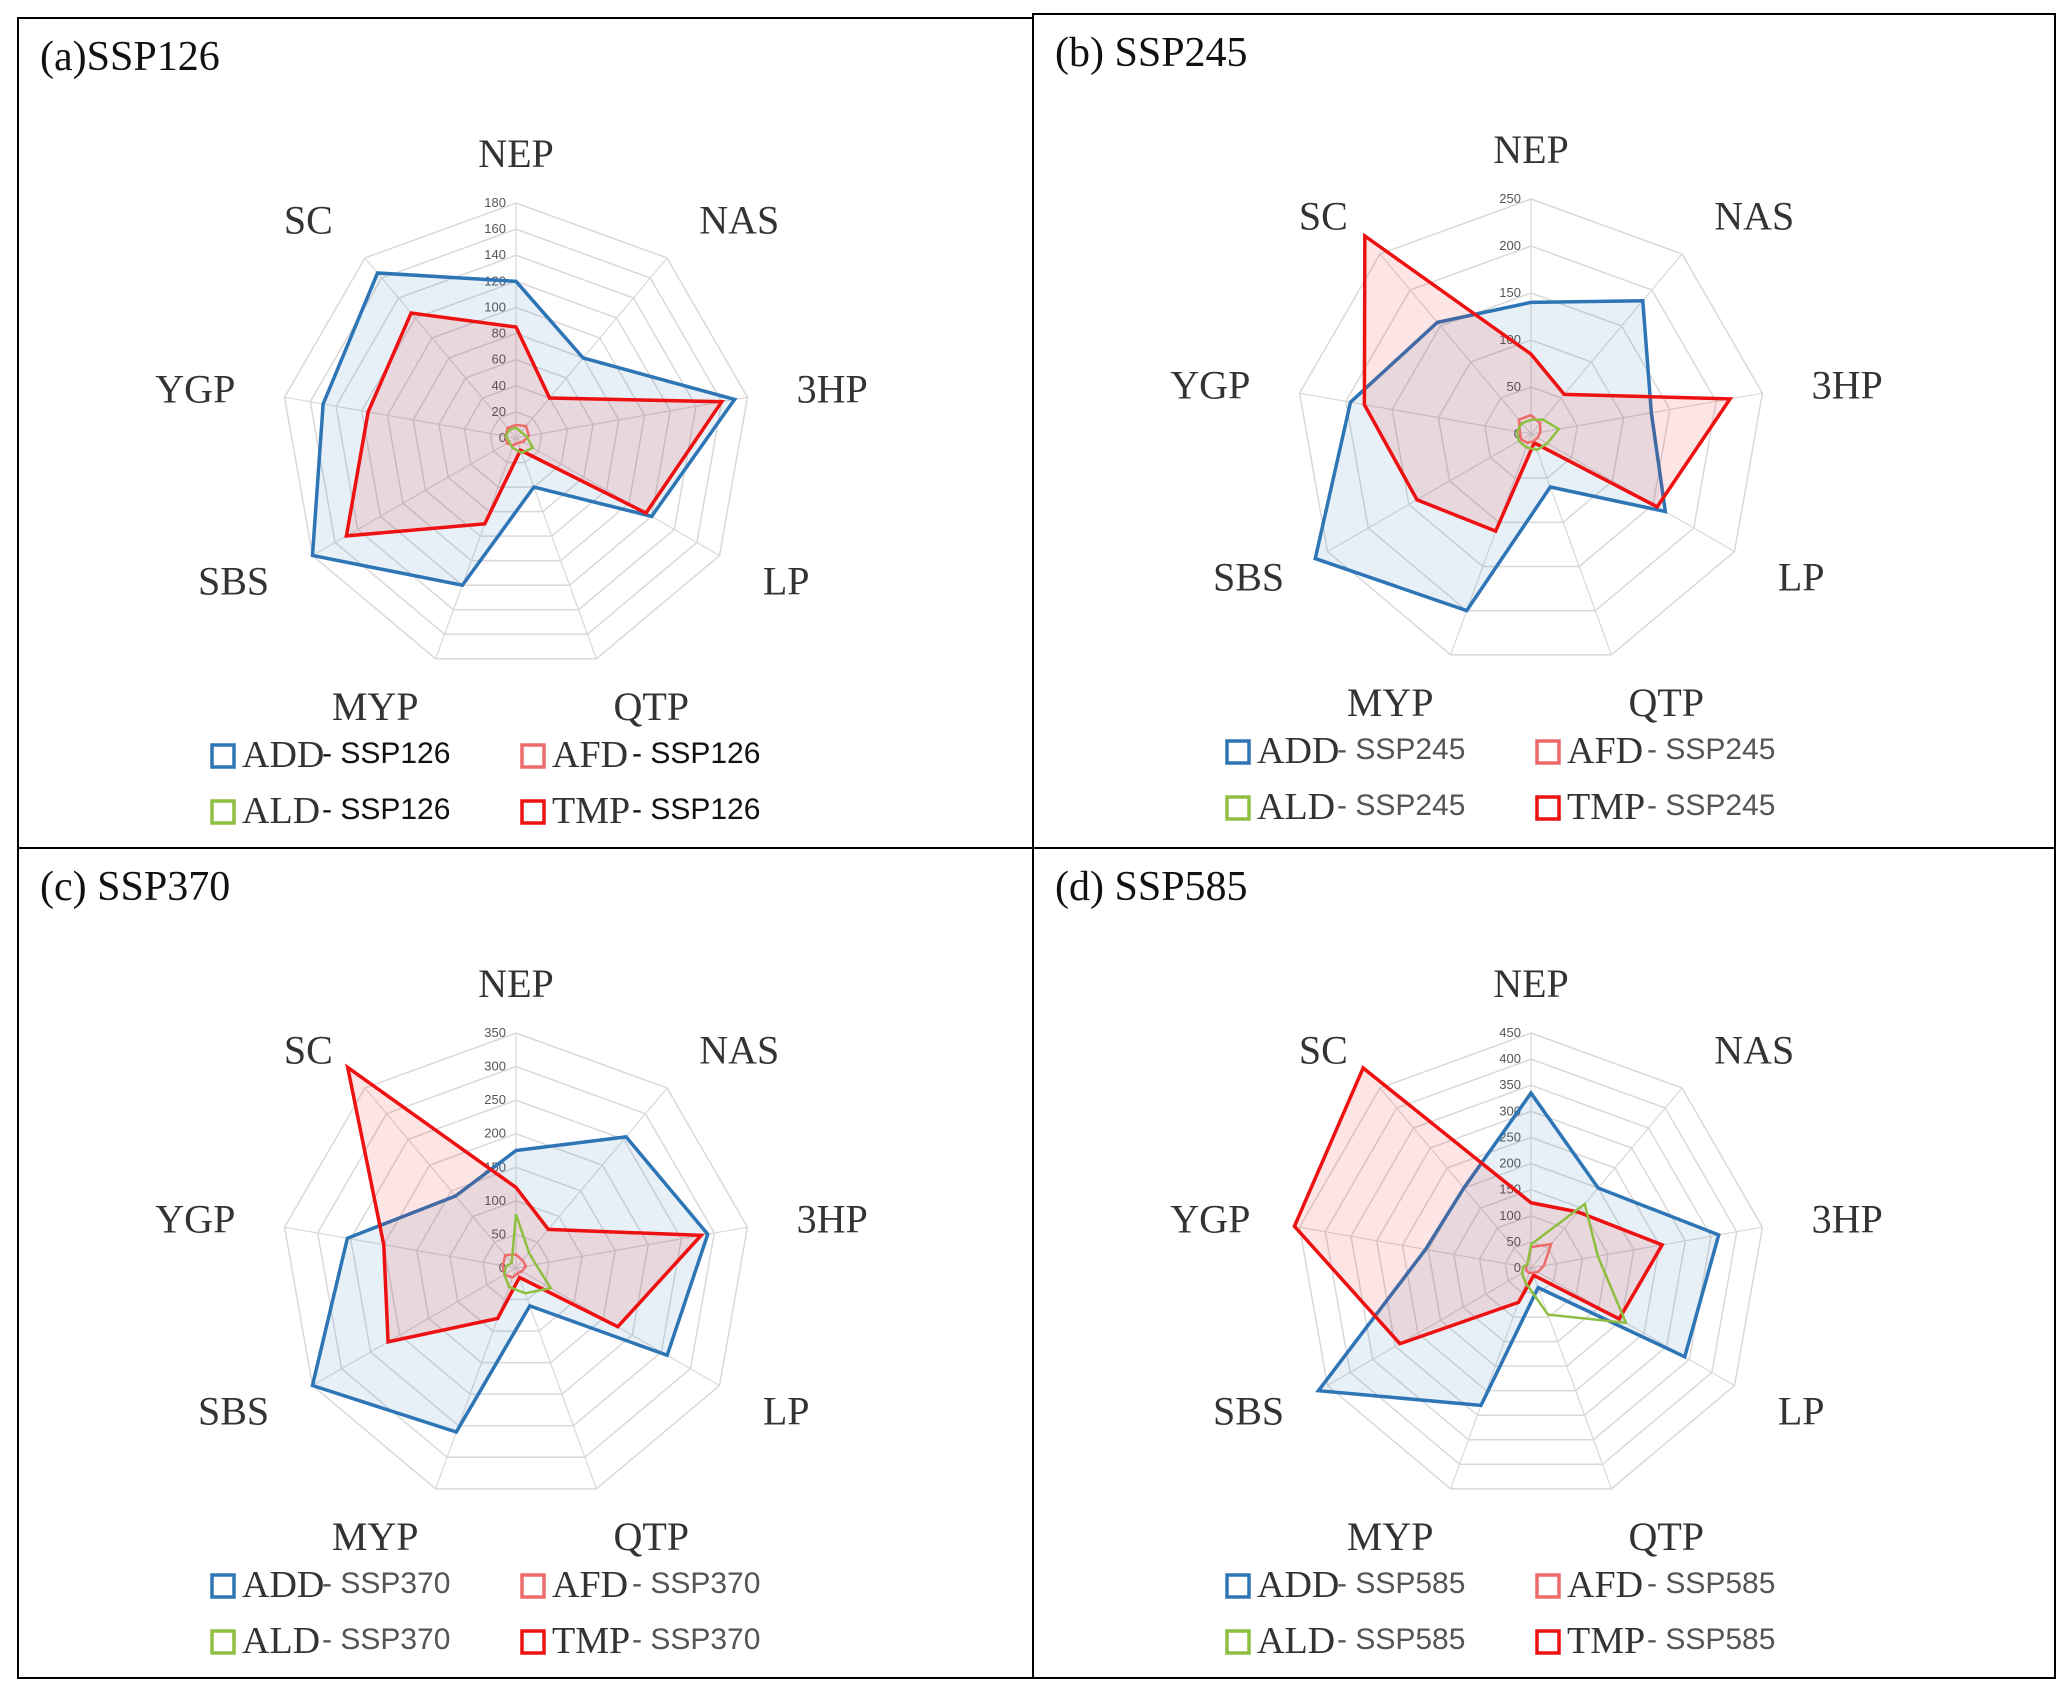 This screenshot has width=2060, height=1692. I want to click on tick-label: 400, so click(1510, 1058).